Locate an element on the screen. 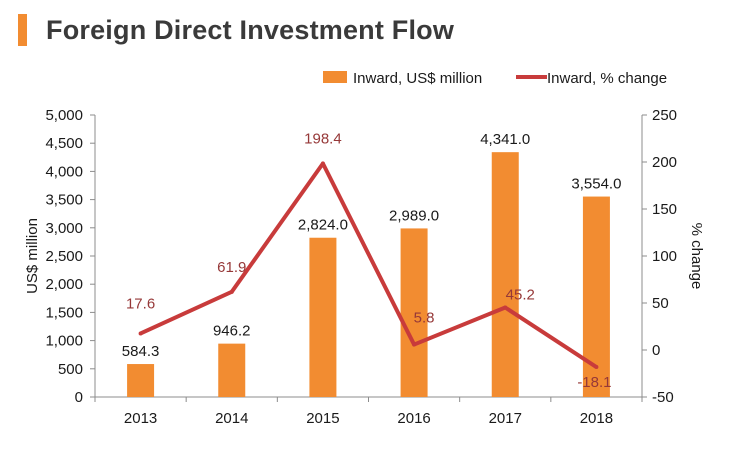 The width and height of the screenshot is (747, 452). bar-2017 is located at coordinates (505, 274).